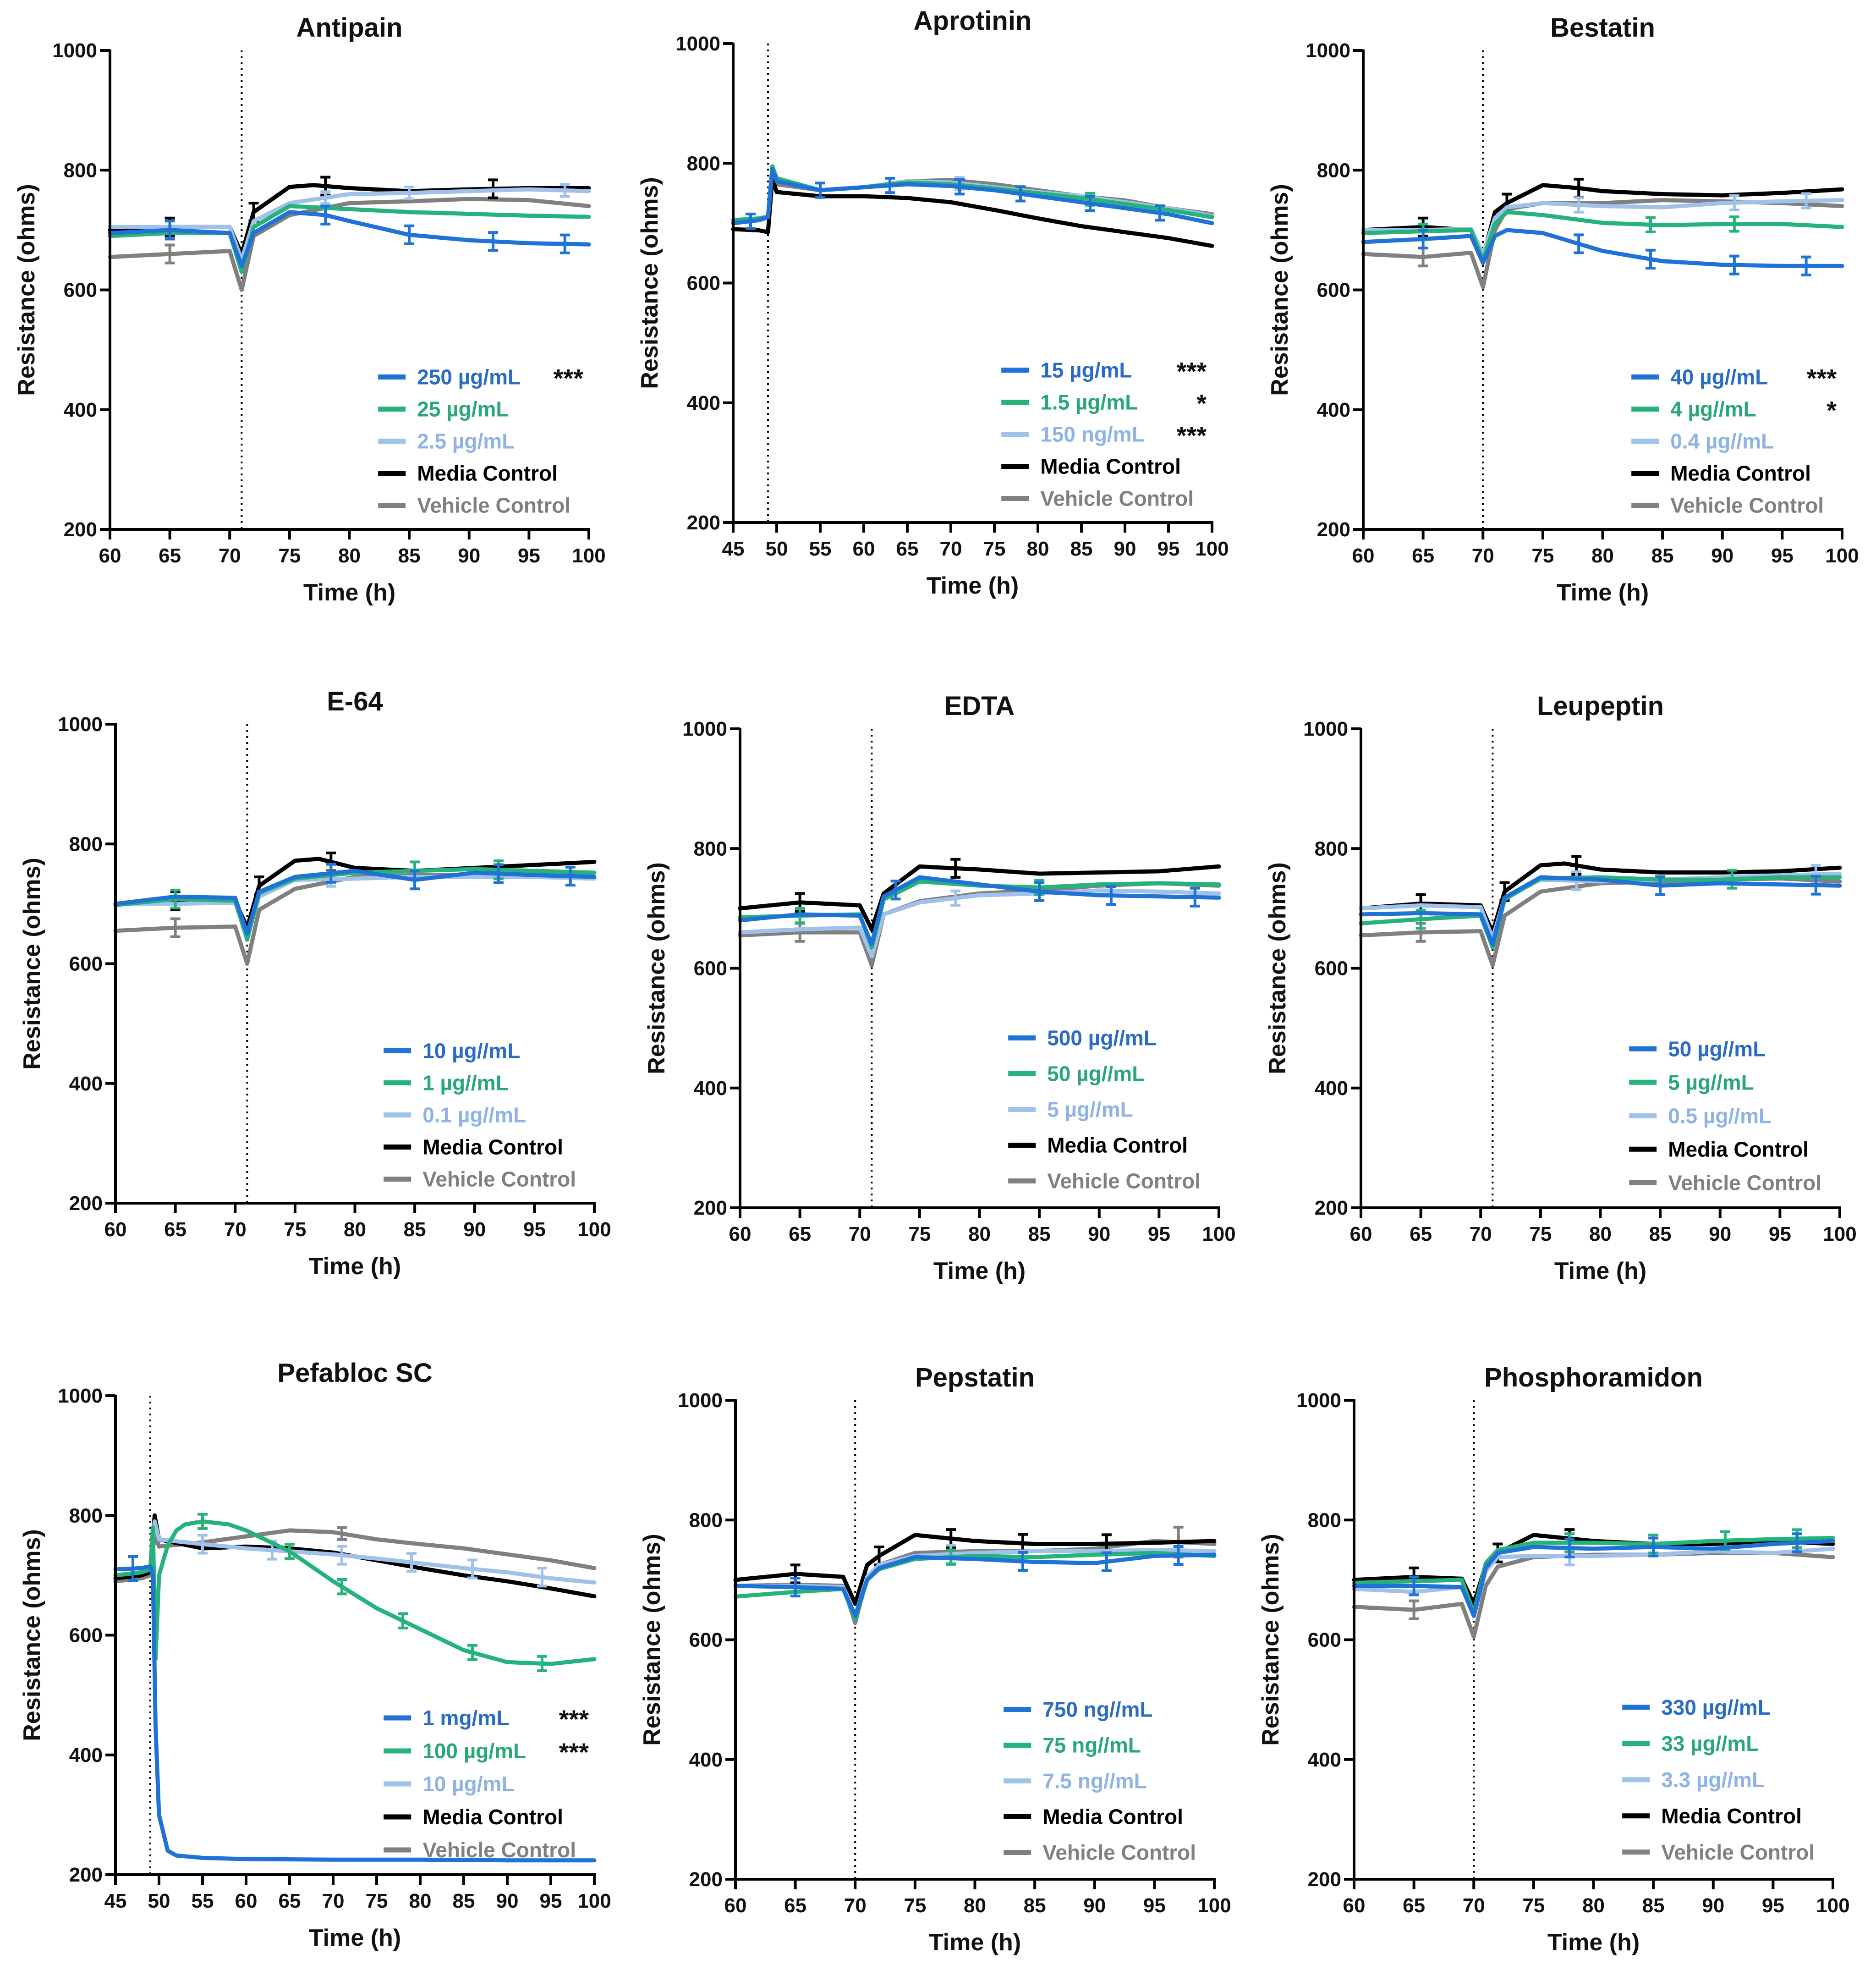 This screenshot has width=1876, height=1970. What do you see at coordinates (355, 902) in the screenshot?
I see `series-line-10-g-ml` at bounding box center [355, 902].